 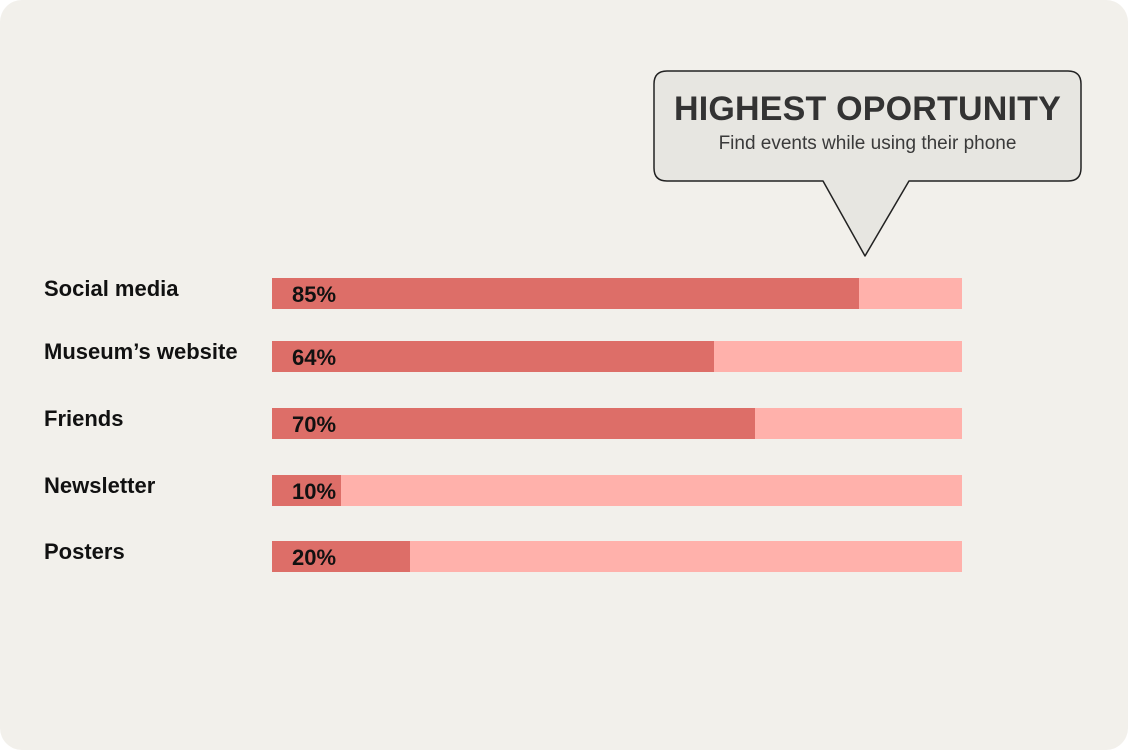 I want to click on bar-posters, so click(x=341, y=556).